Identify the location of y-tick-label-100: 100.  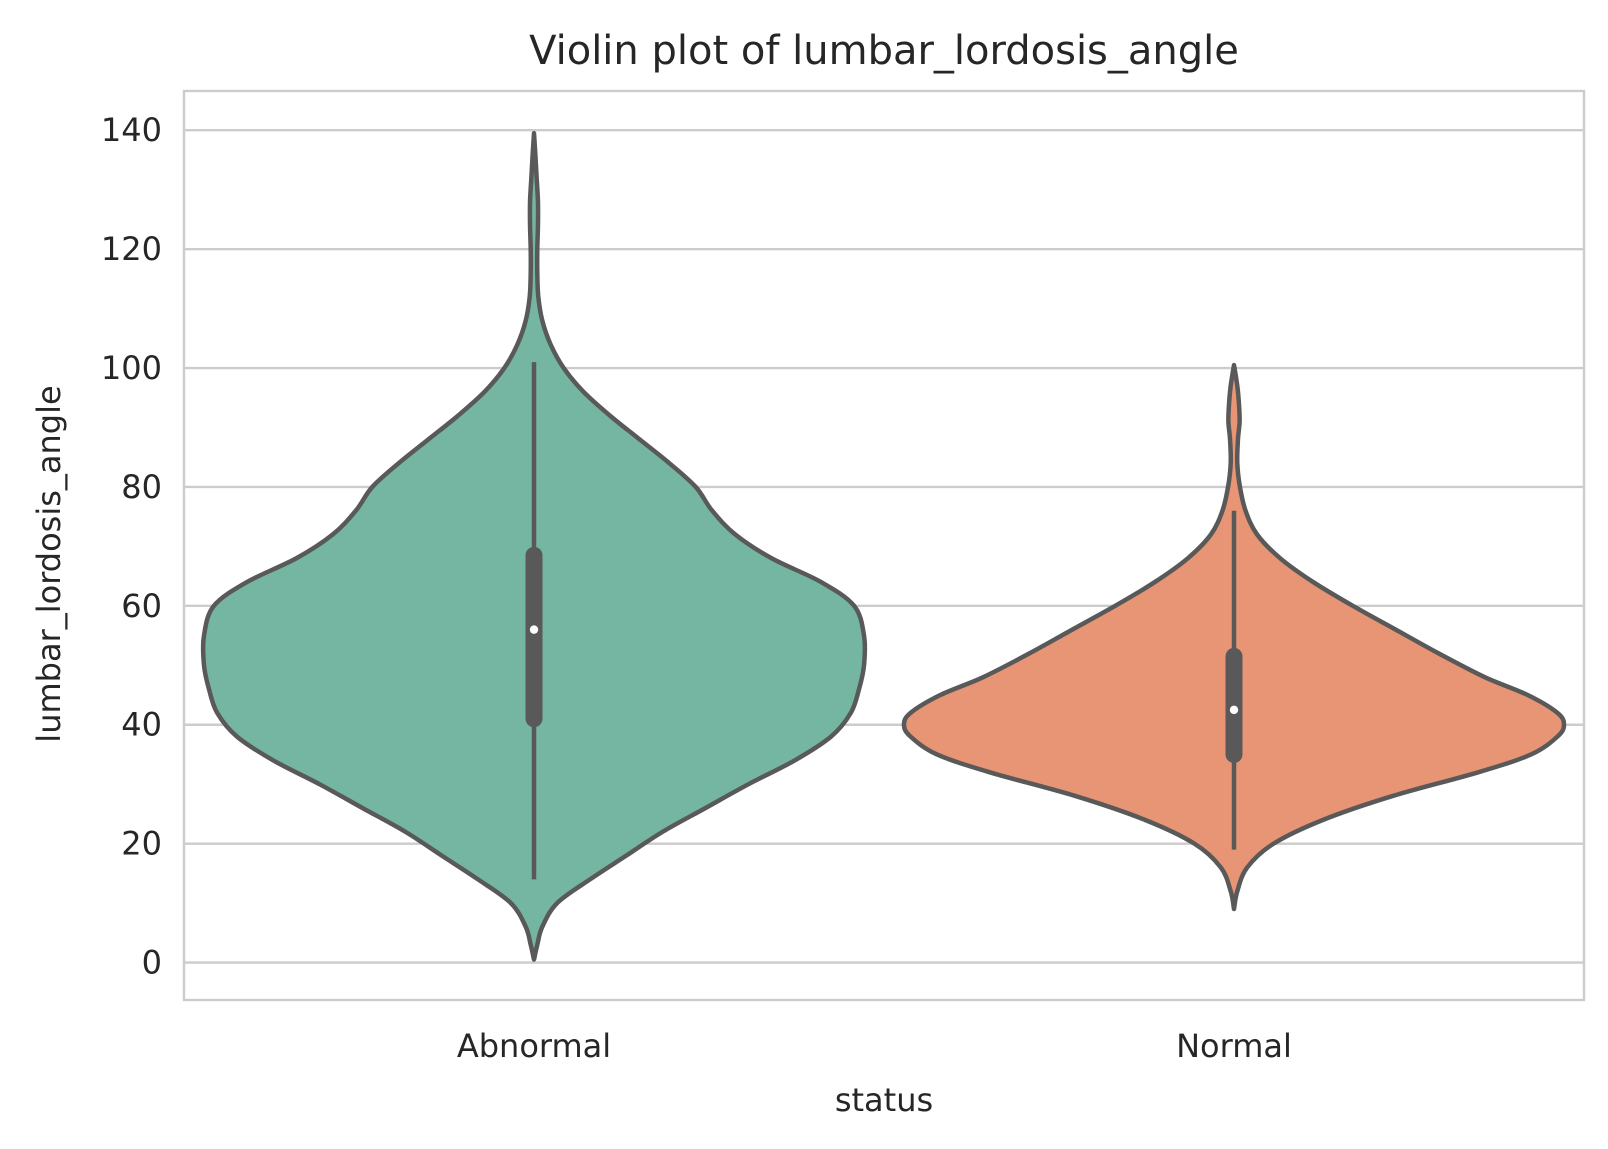
(131, 368).